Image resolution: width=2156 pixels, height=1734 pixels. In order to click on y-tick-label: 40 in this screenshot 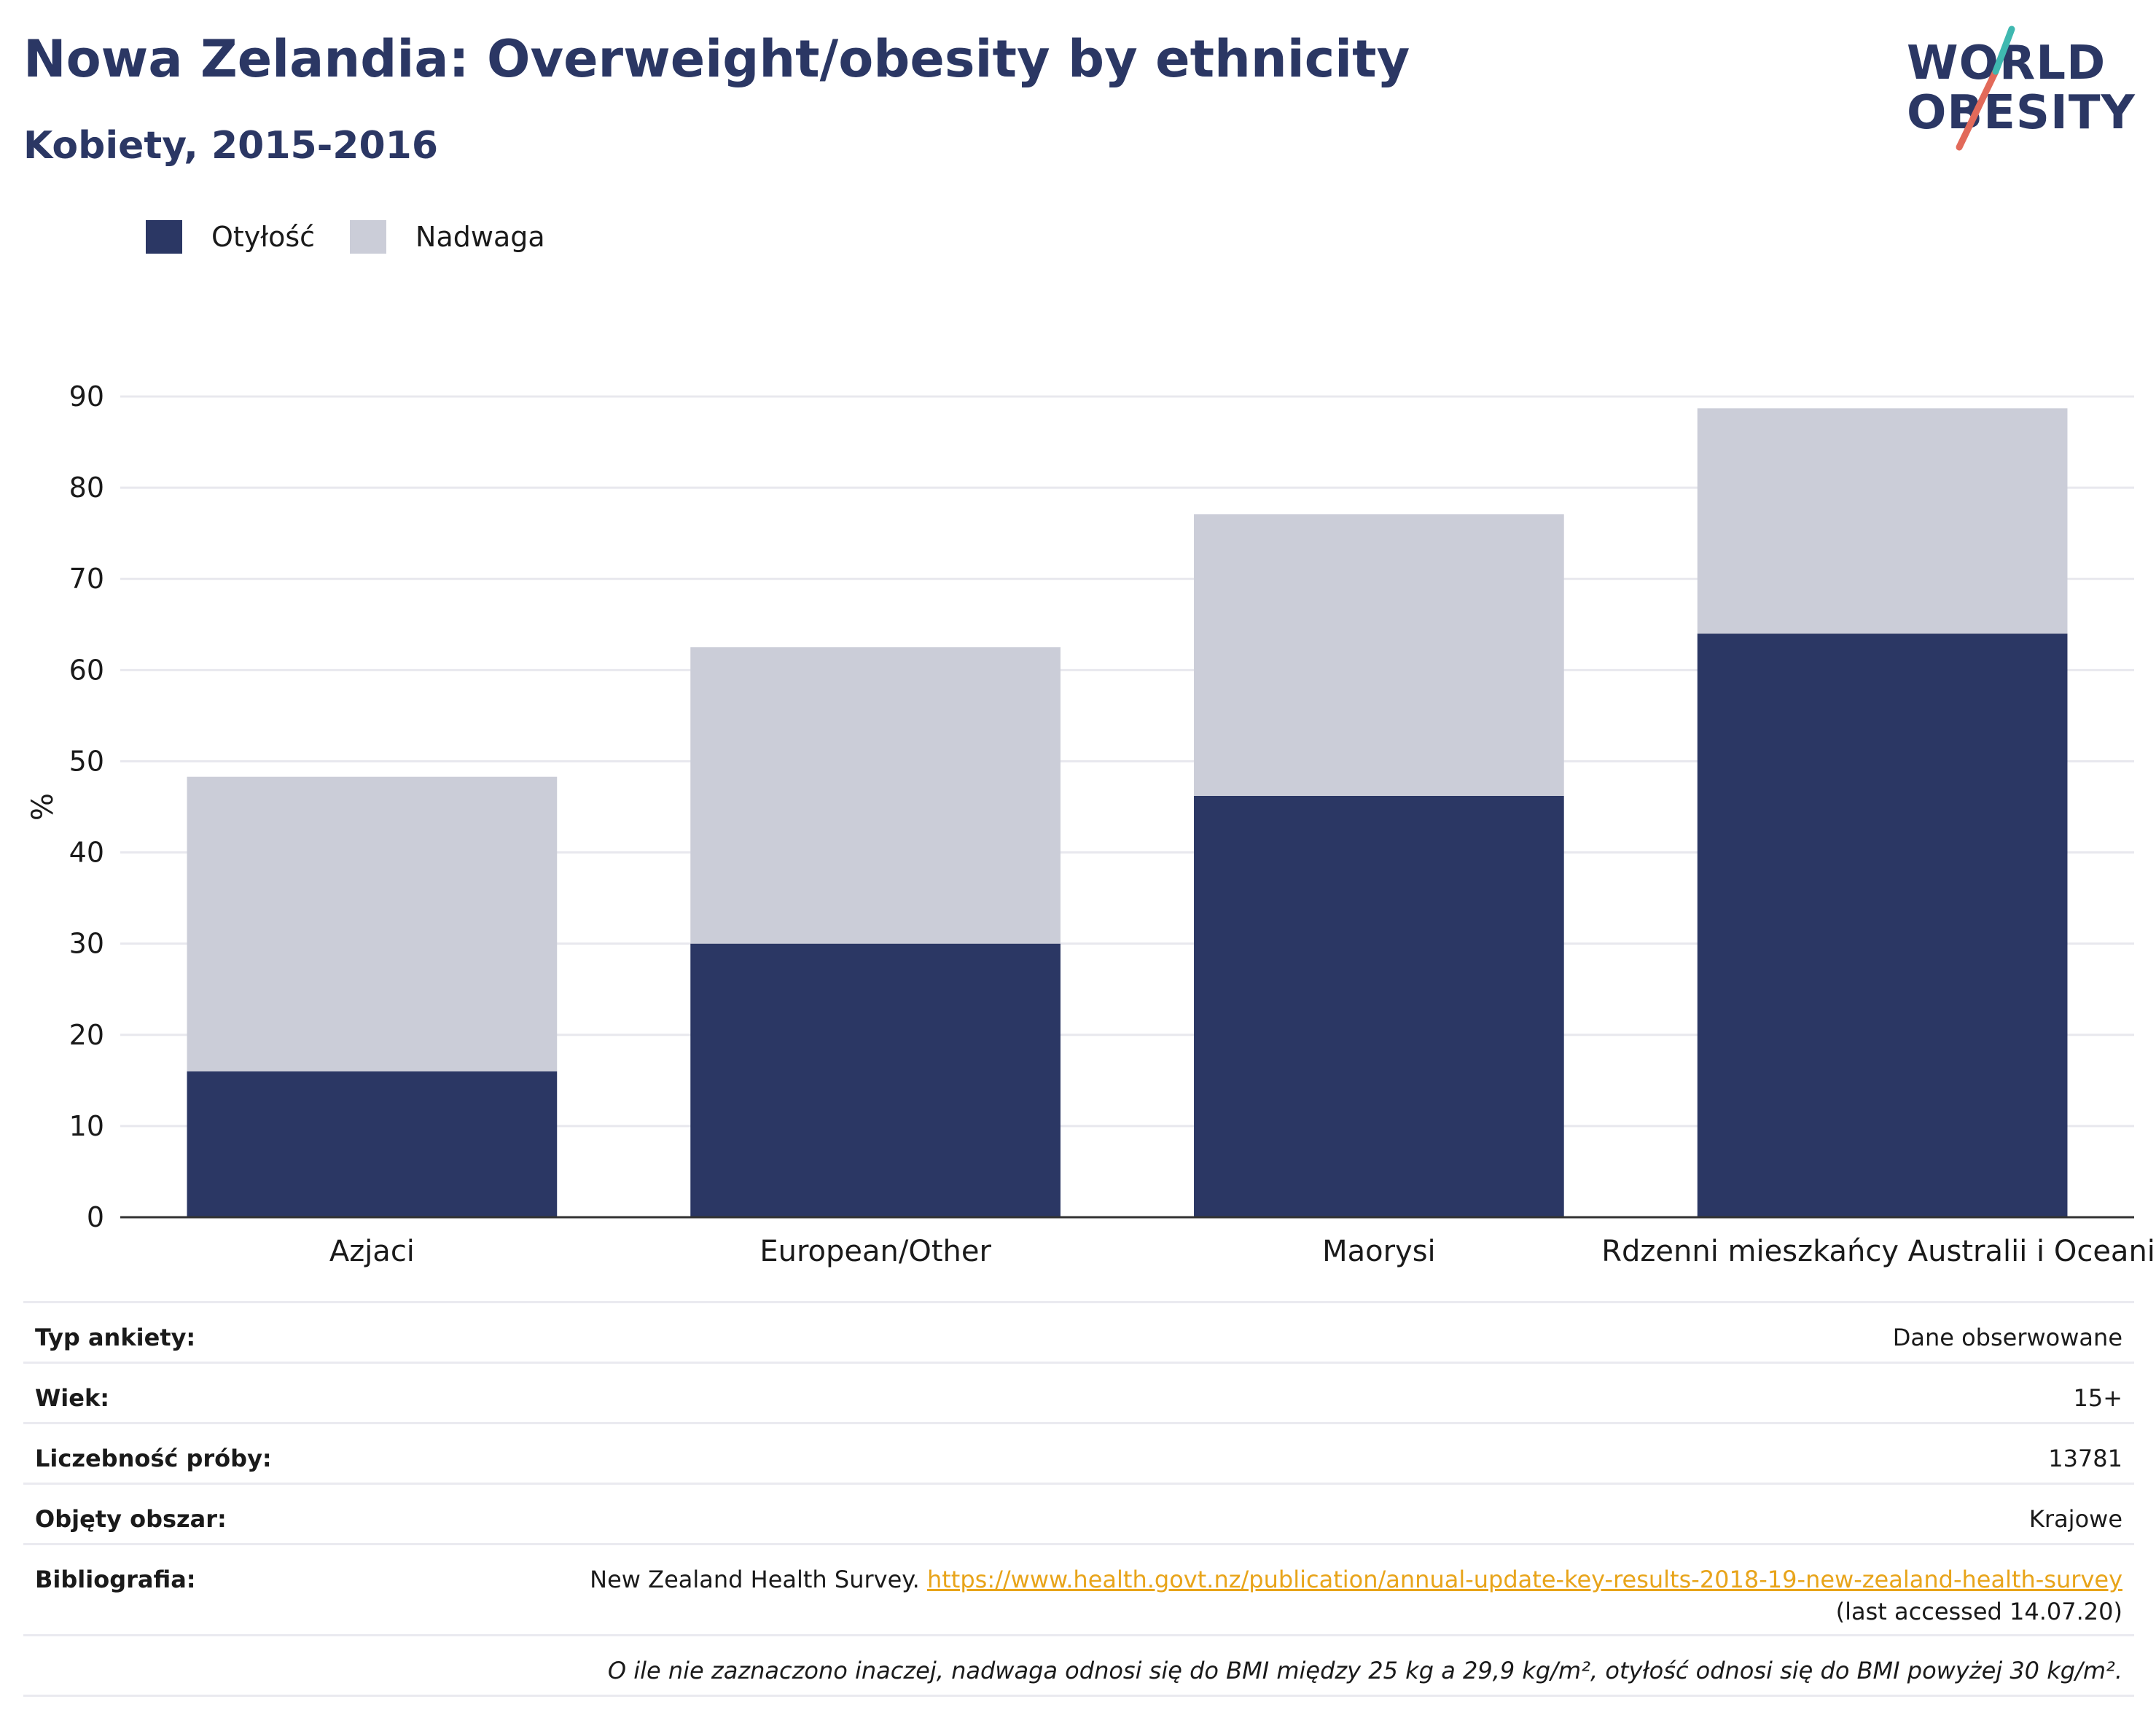, I will do `click(86, 853)`.